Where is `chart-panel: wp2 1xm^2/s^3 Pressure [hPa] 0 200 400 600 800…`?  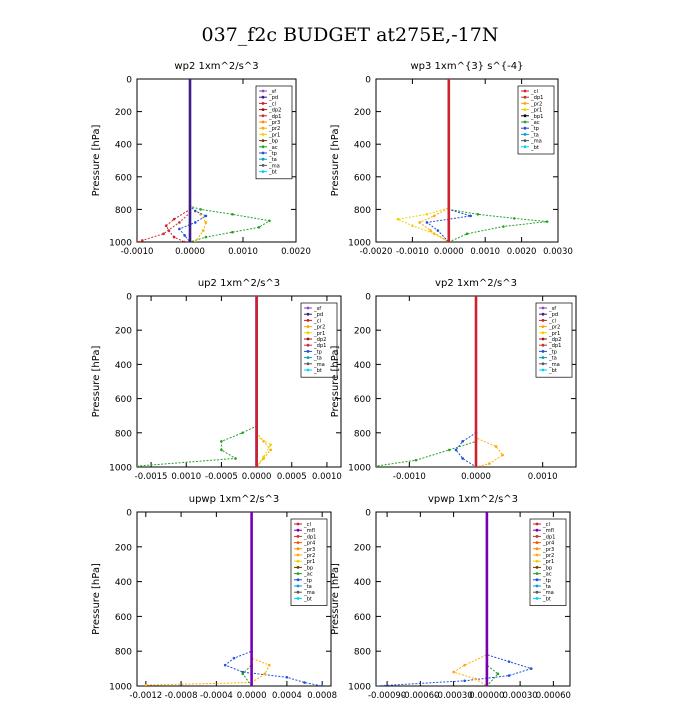
chart-panel: wp2 1xm^2/s^3 Pressure [hPa] 0 200 400 600 800… is located at coordinates (201, 159).